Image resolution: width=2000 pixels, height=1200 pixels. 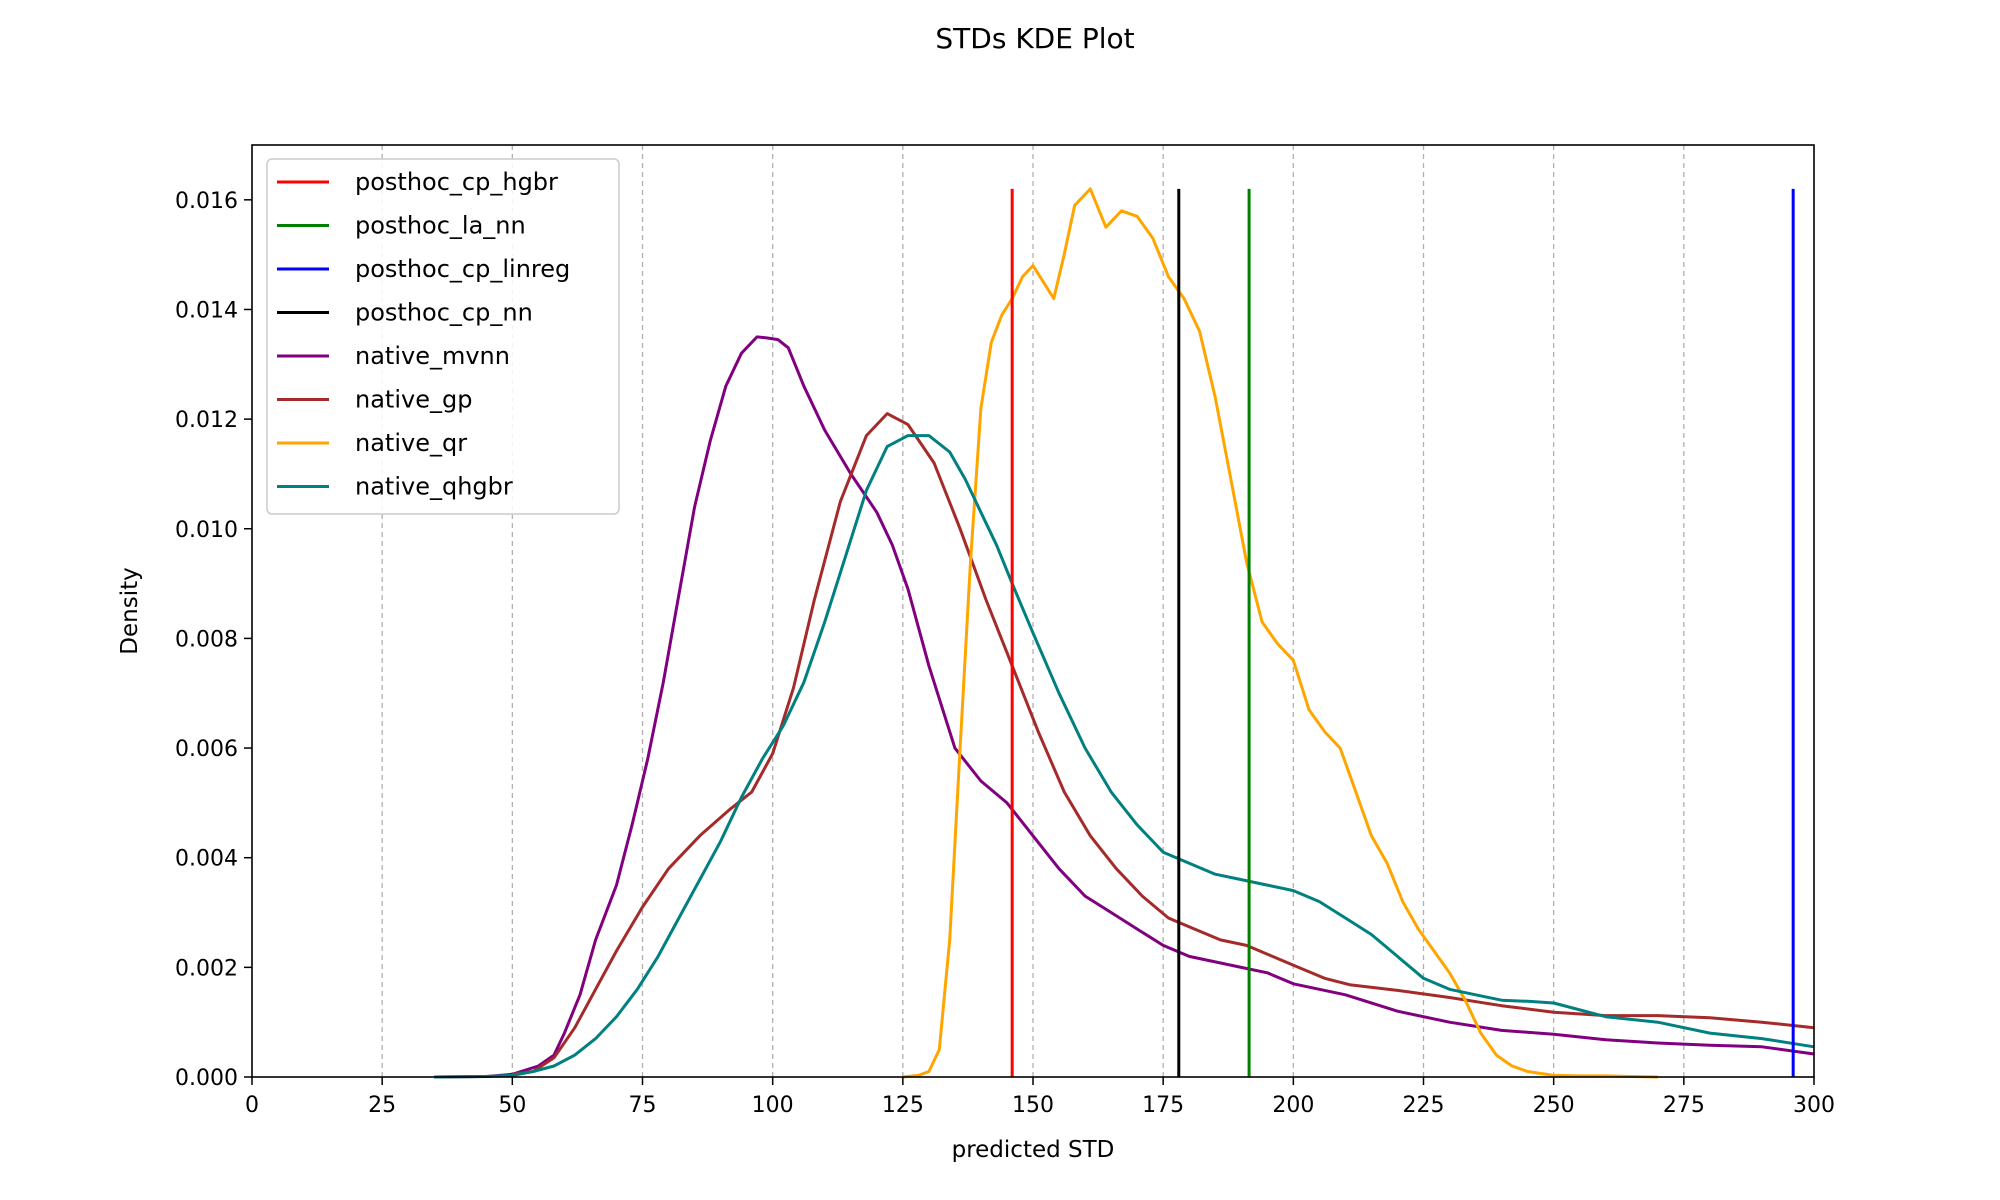 What do you see at coordinates (206, 201) in the screenshot?
I see `y-tick-label-8: 0.016` at bounding box center [206, 201].